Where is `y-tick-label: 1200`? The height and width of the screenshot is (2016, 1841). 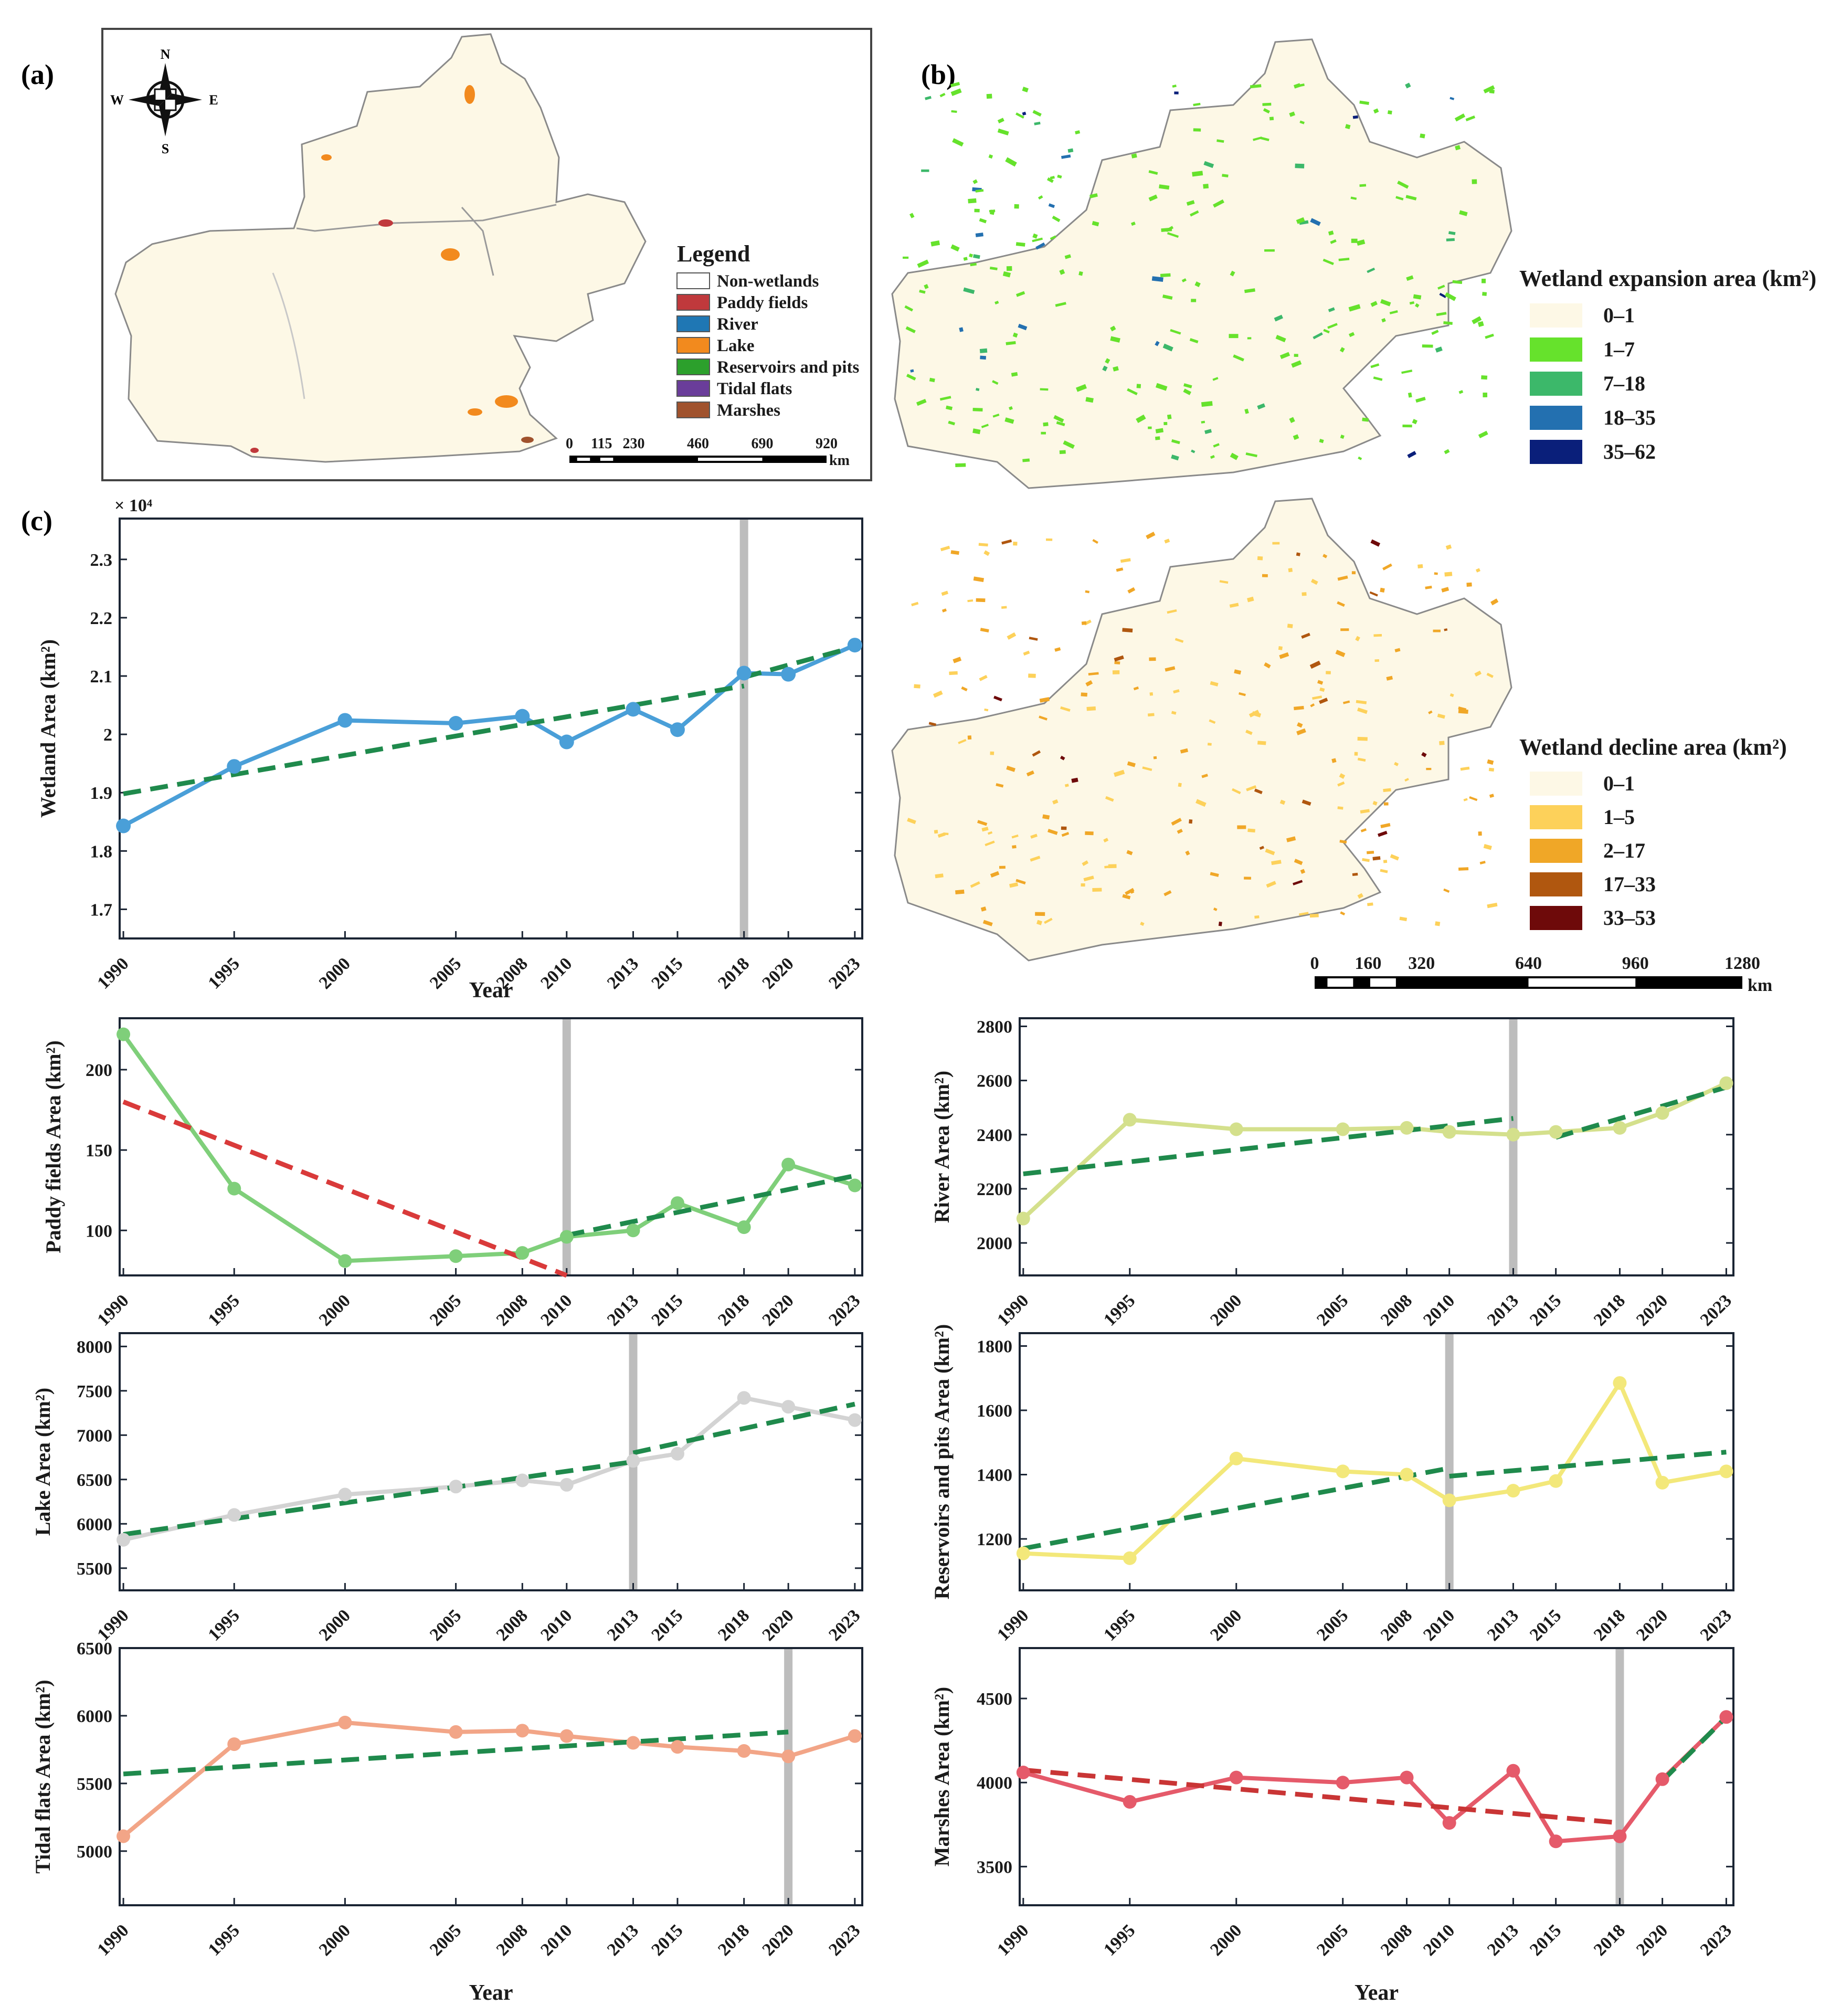
y-tick-label: 1200 is located at coordinates (994, 1539).